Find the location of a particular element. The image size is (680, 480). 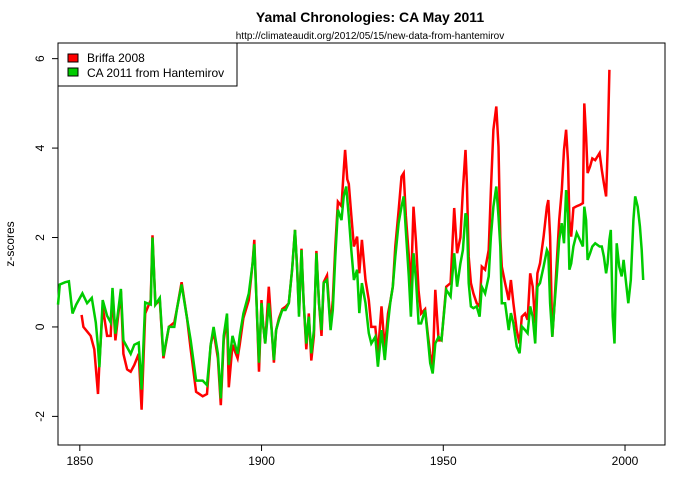

x-tick-label: 1950 is located at coordinates (443, 461).